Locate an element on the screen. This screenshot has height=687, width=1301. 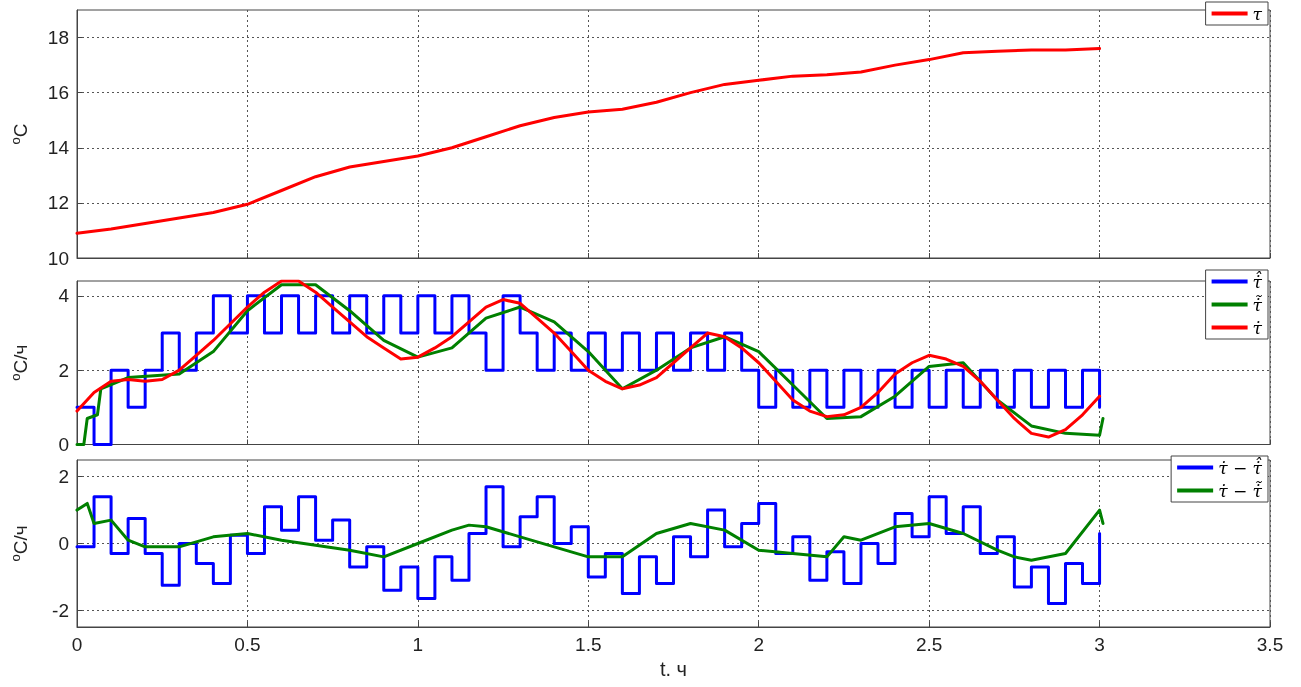
legend-label: τ̇ − τ̇̃ is located at coordinates (1240, 490).